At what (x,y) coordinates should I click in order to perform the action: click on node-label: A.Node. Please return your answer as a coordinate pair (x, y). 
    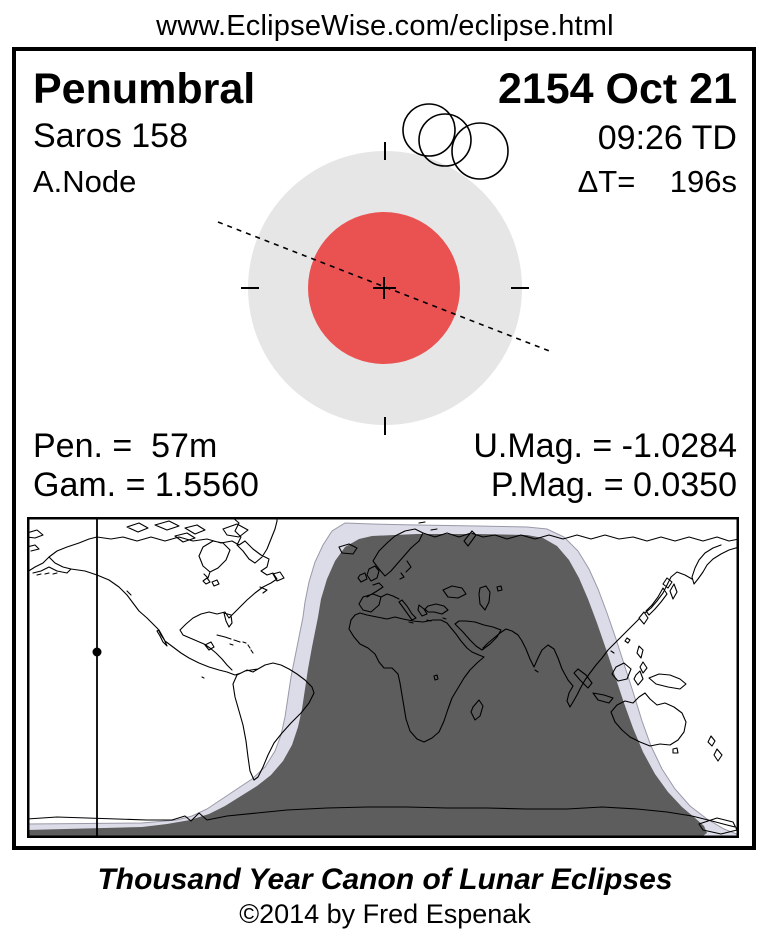
    Looking at the image, I should click on (85, 181).